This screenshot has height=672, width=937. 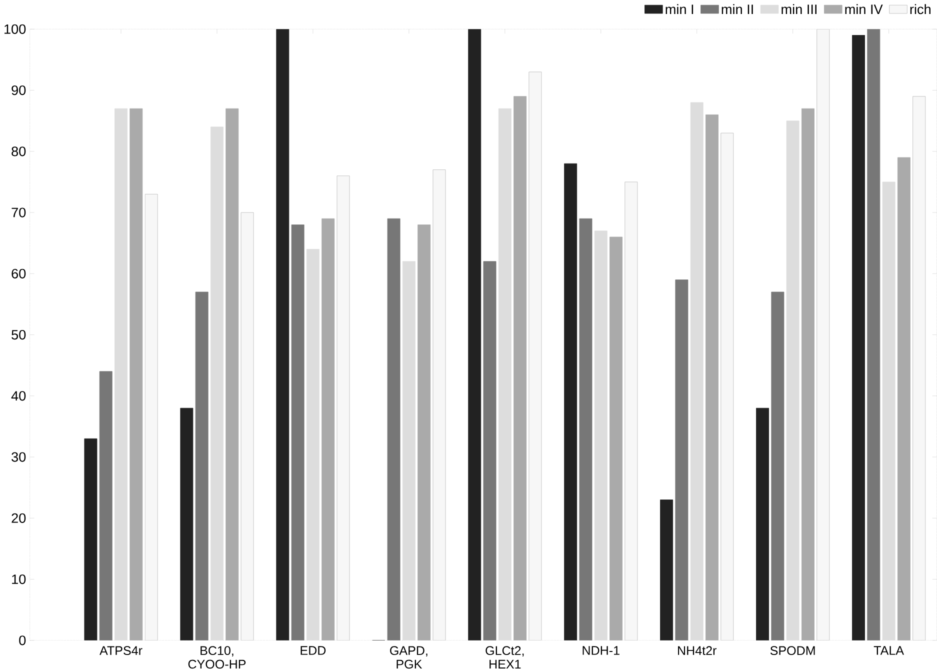 I want to click on y-tick-label: 40, so click(x=18, y=396).